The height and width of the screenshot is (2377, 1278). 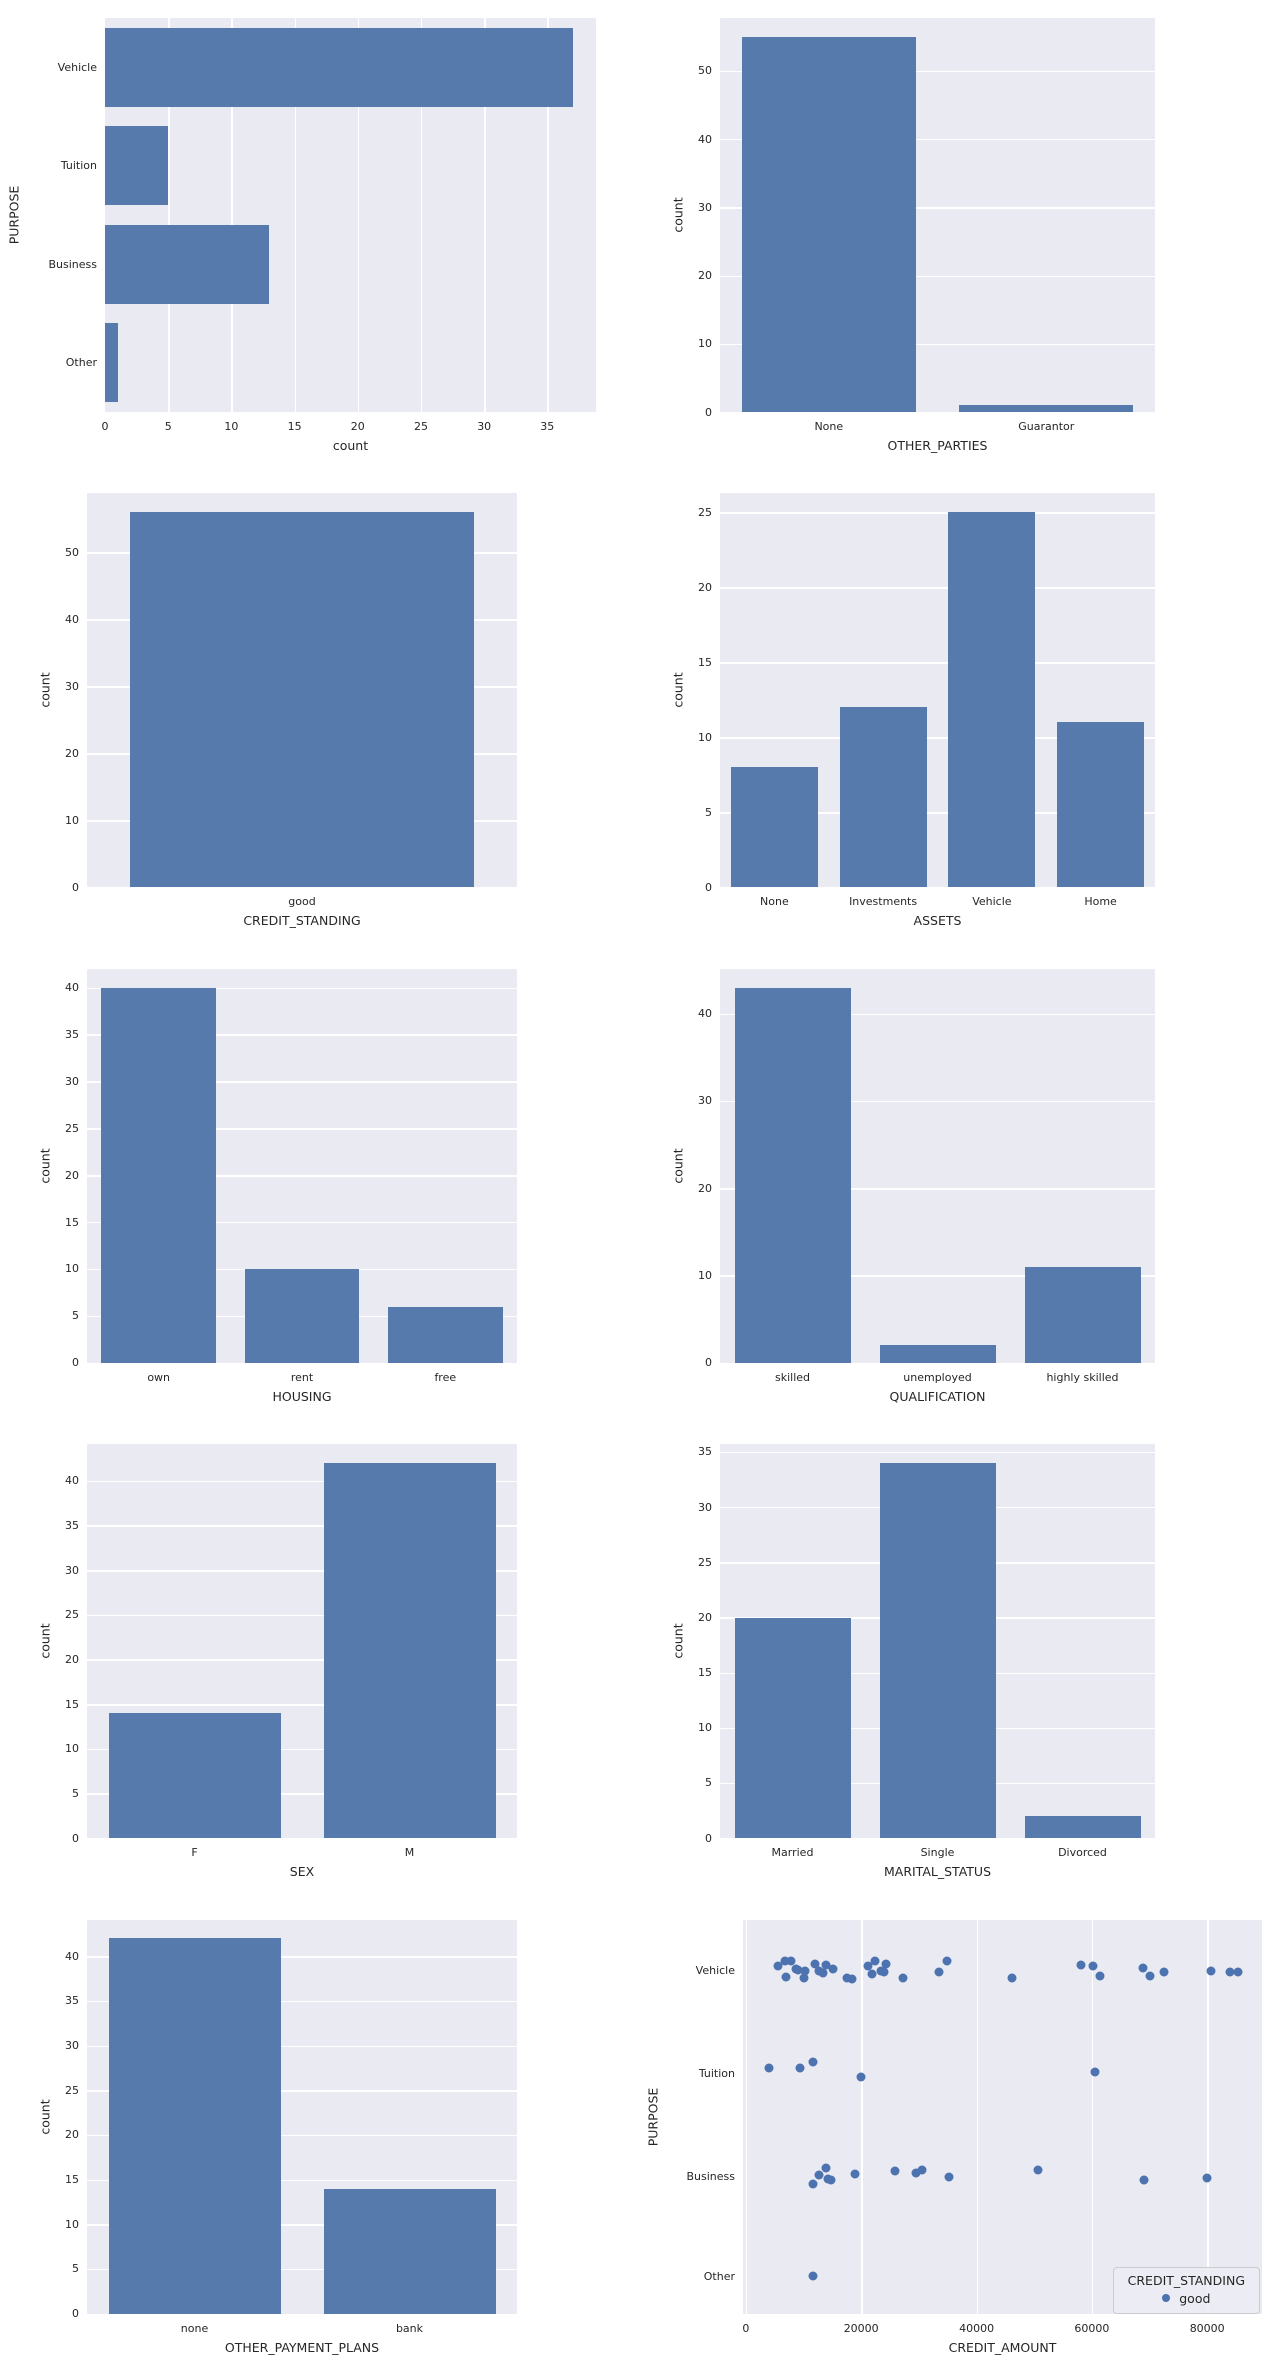 I want to click on bar-divorced, so click(x=1082, y=1827).